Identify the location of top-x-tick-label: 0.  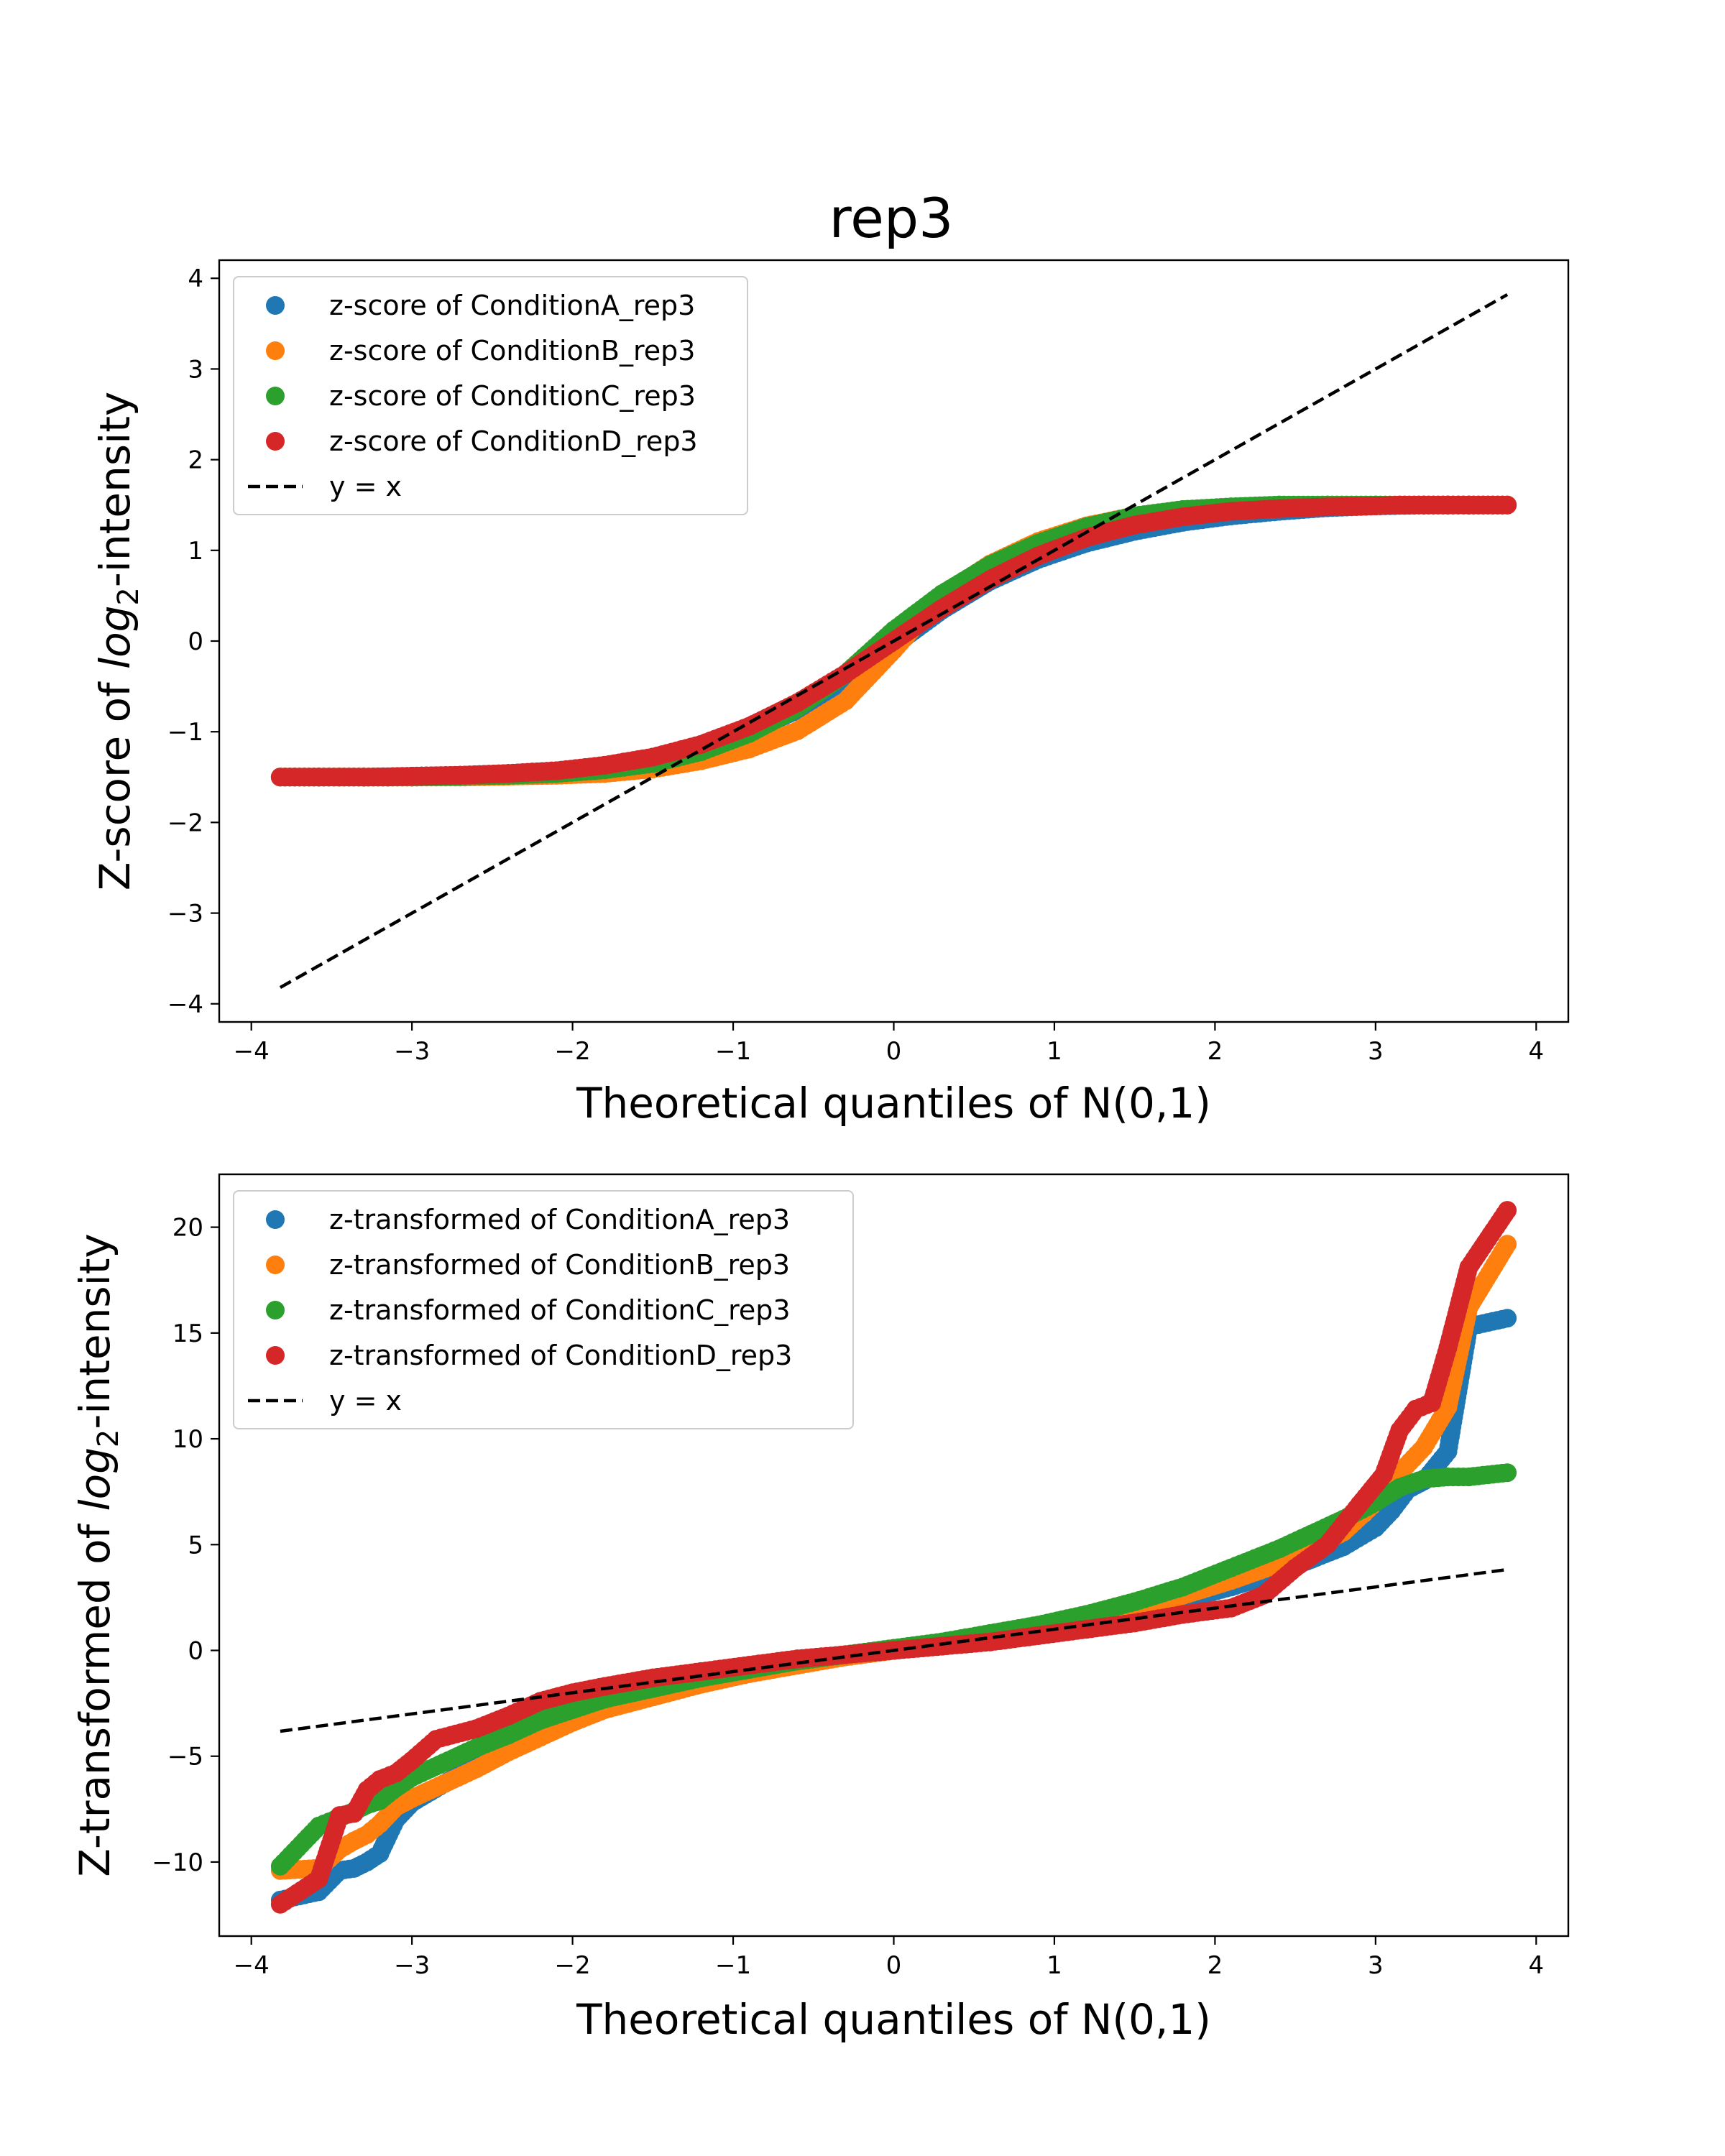
(894, 1051).